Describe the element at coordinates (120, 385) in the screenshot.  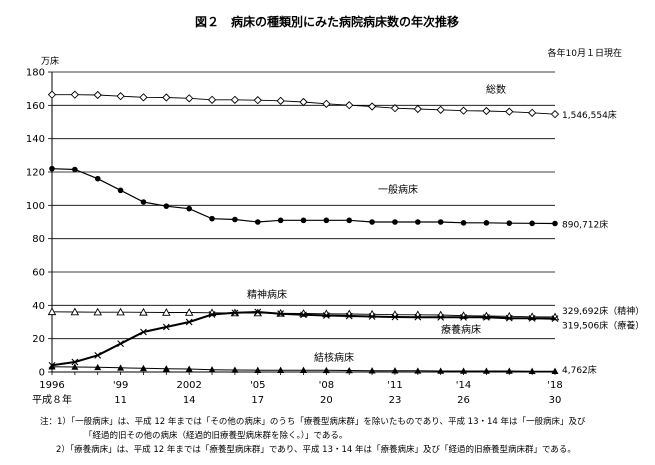
I see `x-tick-label: '99` at that location.